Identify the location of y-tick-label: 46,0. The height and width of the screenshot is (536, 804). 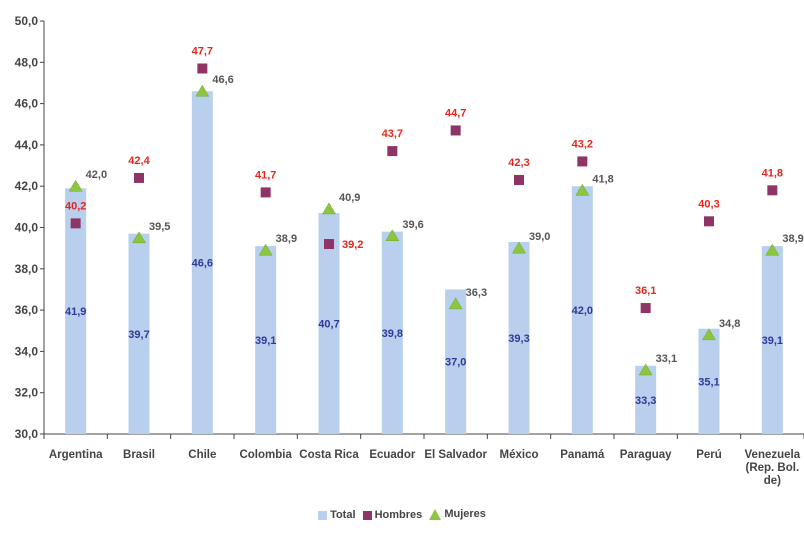
(27, 104).